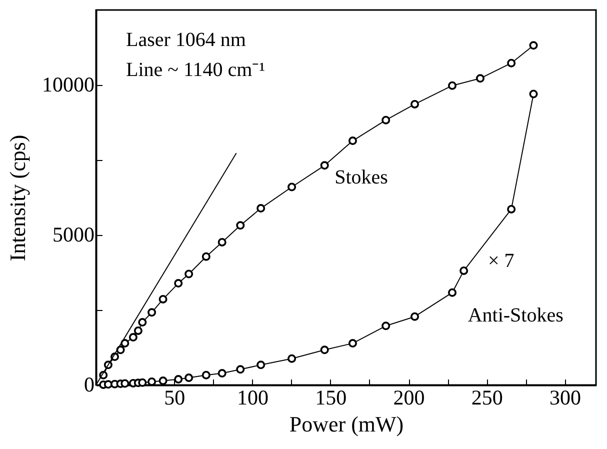 This screenshot has width=607, height=449. What do you see at coordinates (17, 198) in the screenshot?
I see `y-axis-title: Intensity (cps)` at bounding box center [17, 198].